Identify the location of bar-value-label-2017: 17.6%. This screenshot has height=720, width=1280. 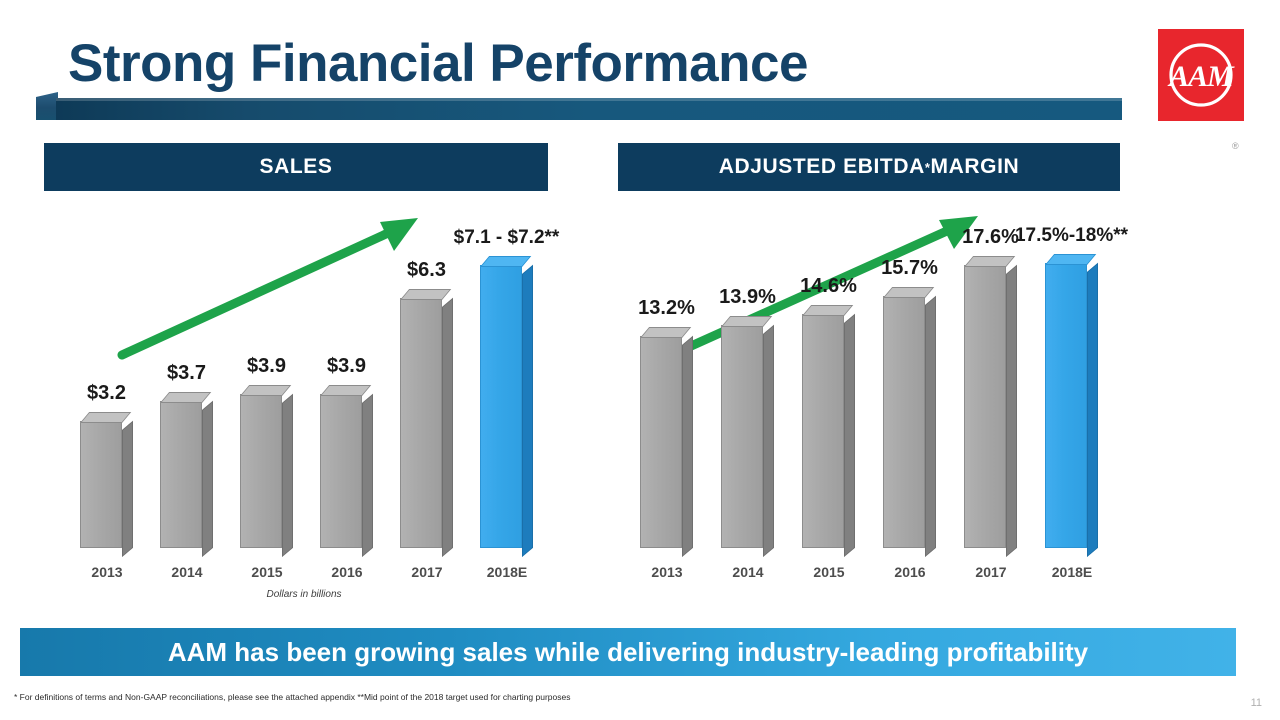
(990, 237).